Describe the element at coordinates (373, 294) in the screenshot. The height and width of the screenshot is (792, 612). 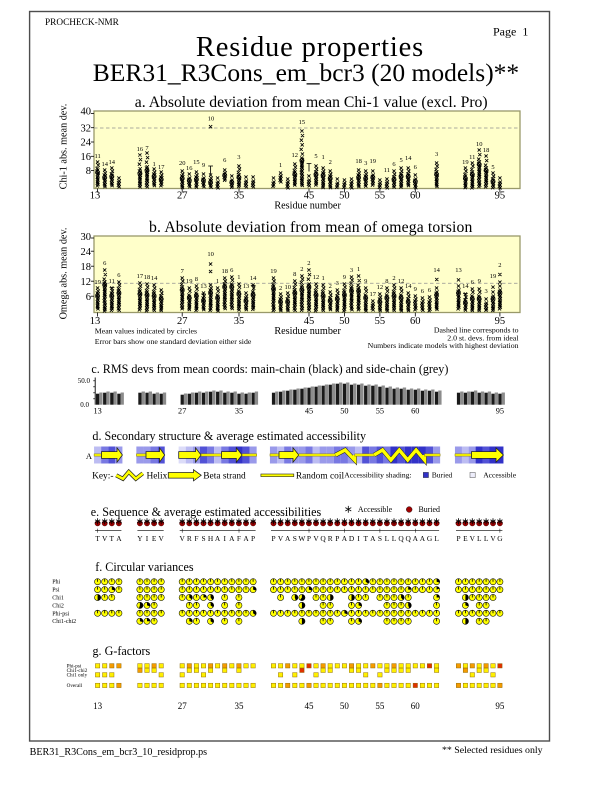
I see `svg-text: 17` at that location.